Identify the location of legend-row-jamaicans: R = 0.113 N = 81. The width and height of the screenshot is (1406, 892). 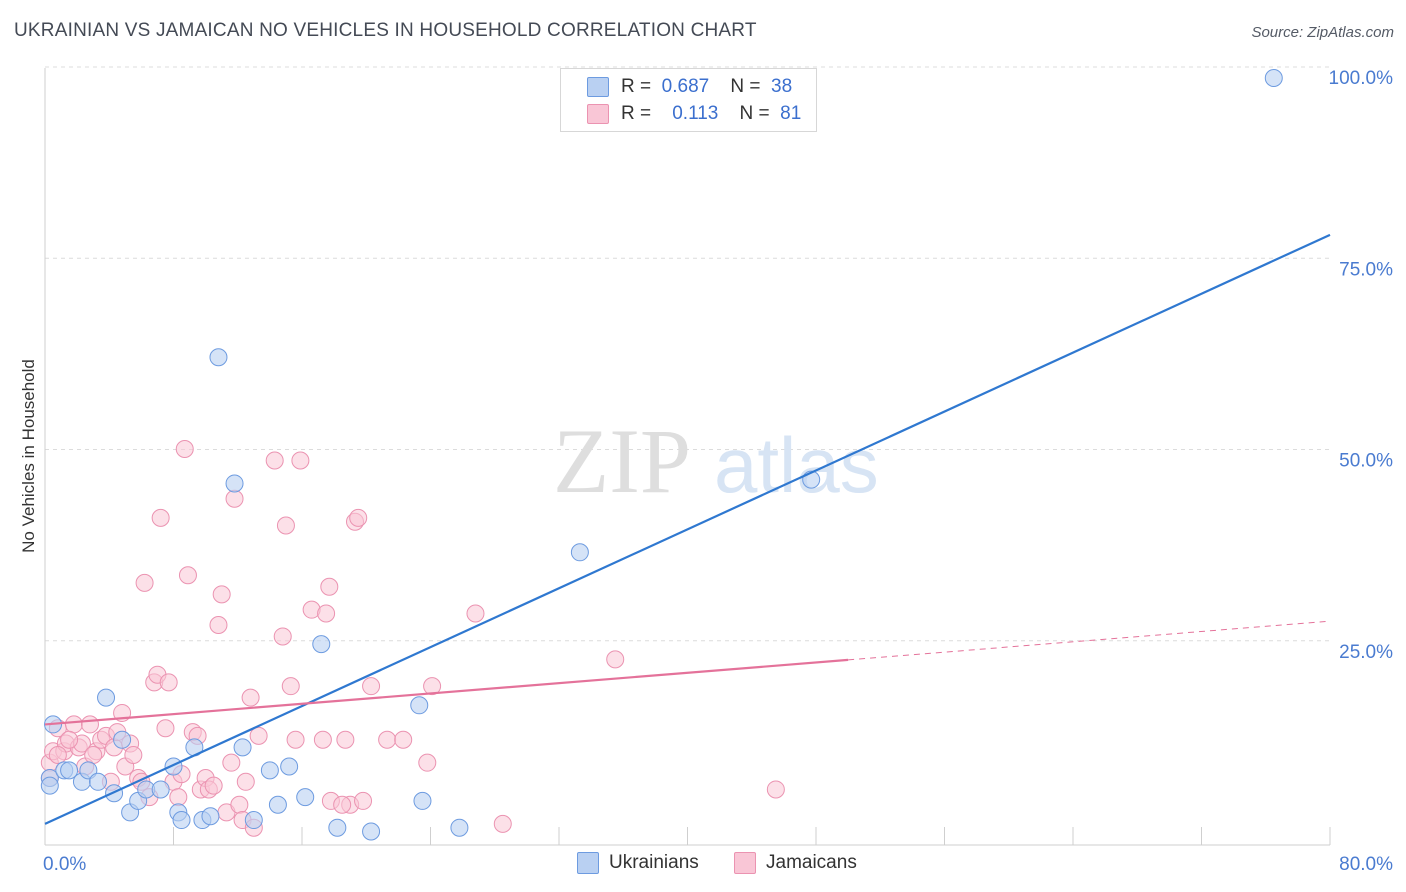
(694, 114).